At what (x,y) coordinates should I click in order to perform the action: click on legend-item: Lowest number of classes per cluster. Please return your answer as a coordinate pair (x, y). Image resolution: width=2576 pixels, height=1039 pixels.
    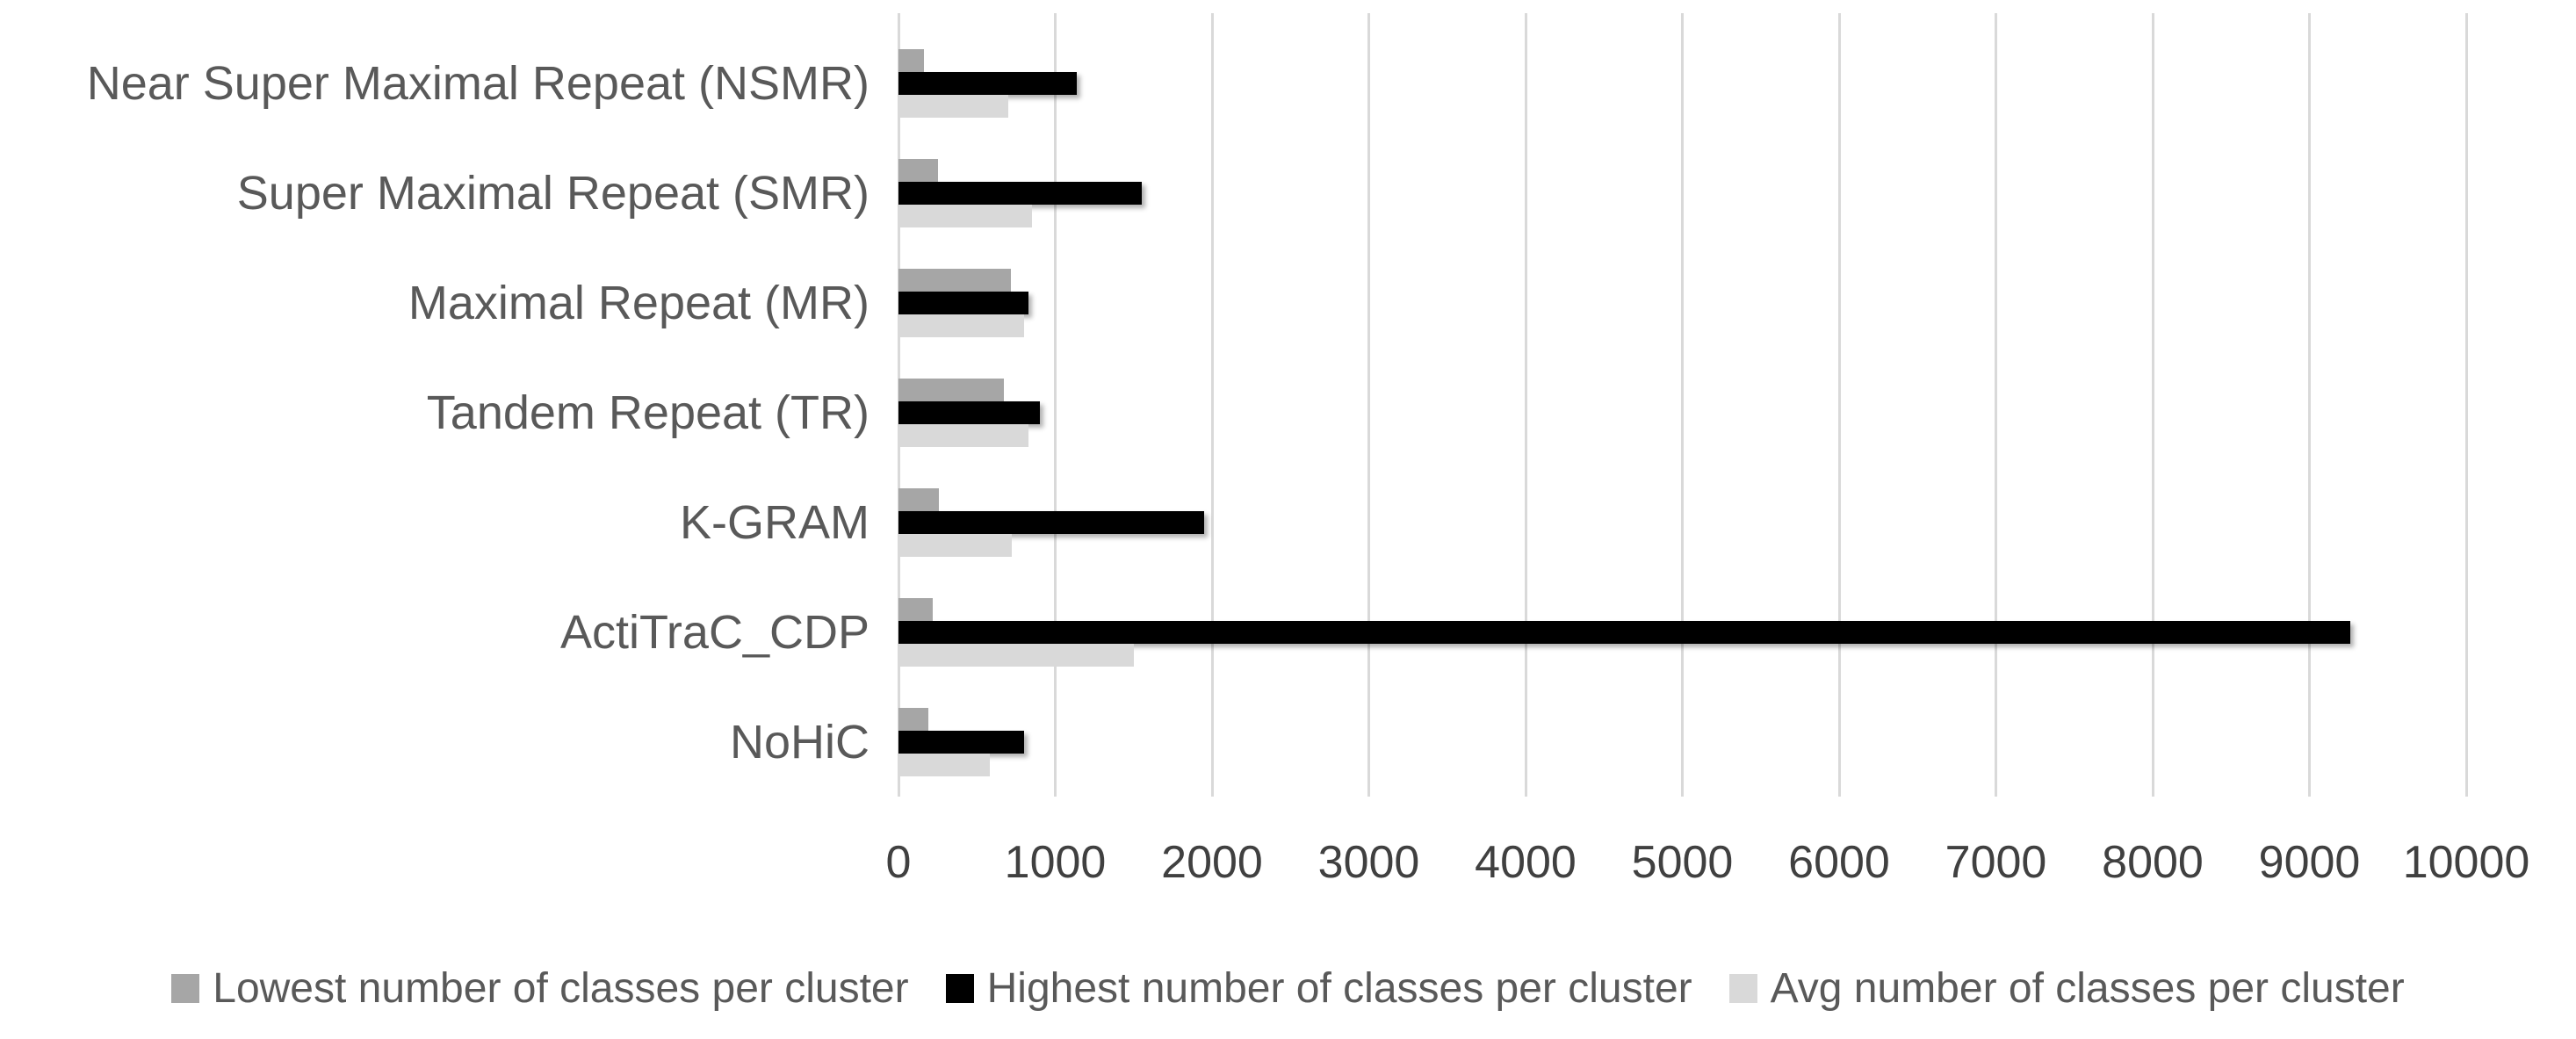
    Looking at the image, I should click on (540, 988).